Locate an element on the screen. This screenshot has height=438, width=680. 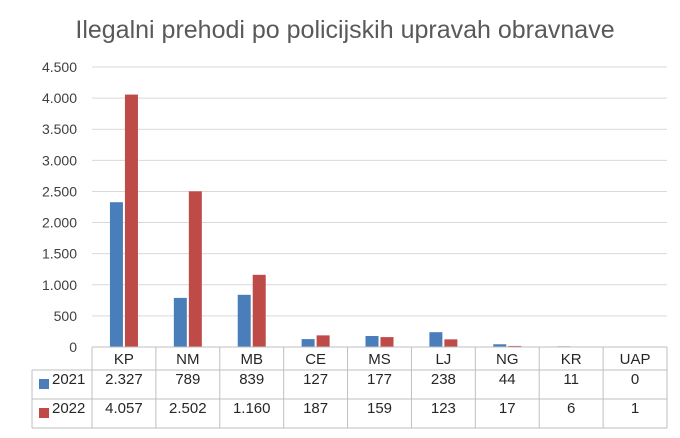
table-cell-value: 44 is located at coordinates (507, 379).